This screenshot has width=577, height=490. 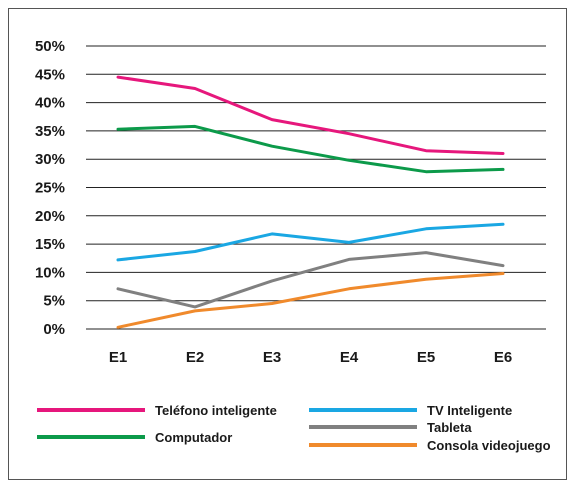 What do you see at coordinates (54, 329) in the screenshot?
I see `y-tick-label: 0%` at bounding box center [54, 329].